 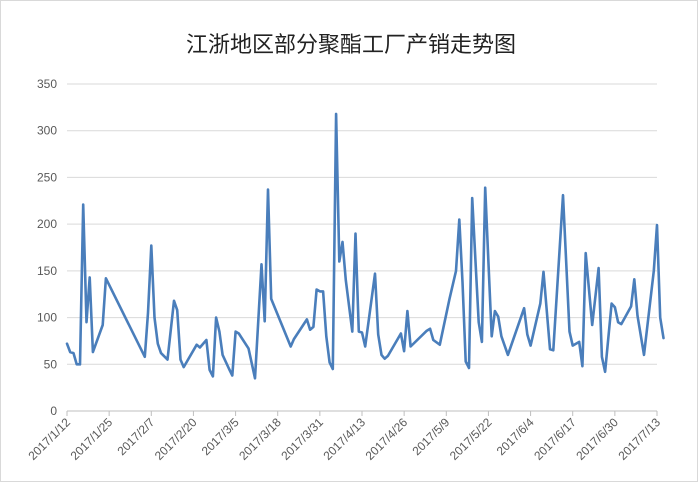 I want to click on y-tick-label: 100, so click(x=47, y=318).